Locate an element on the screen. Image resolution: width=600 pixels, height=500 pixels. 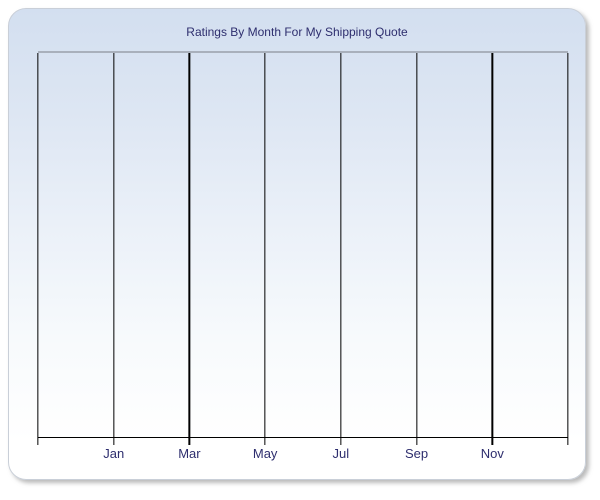
x-tick-label: Jan is located at coordinates (114, 453).